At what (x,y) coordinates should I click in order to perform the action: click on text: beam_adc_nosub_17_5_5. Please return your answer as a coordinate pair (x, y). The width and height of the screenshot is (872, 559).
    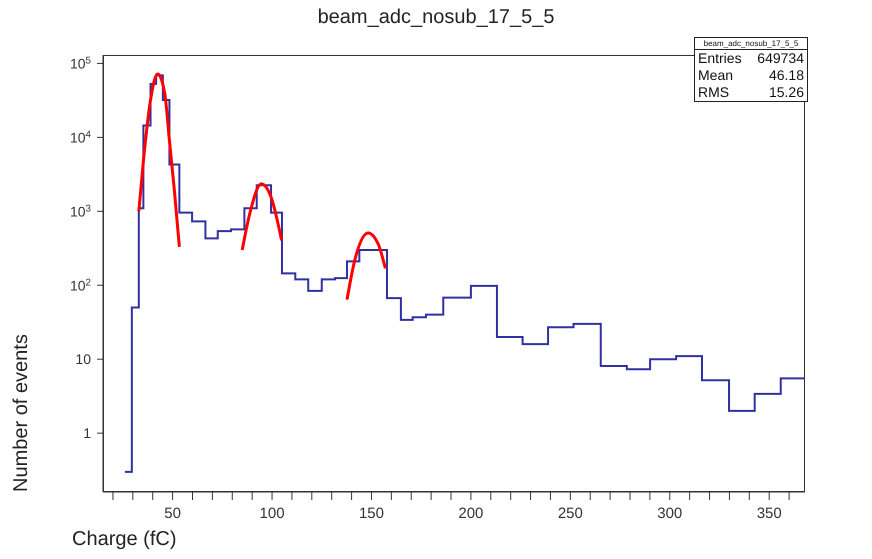
    Looking at the image, I should click on (751, 44).